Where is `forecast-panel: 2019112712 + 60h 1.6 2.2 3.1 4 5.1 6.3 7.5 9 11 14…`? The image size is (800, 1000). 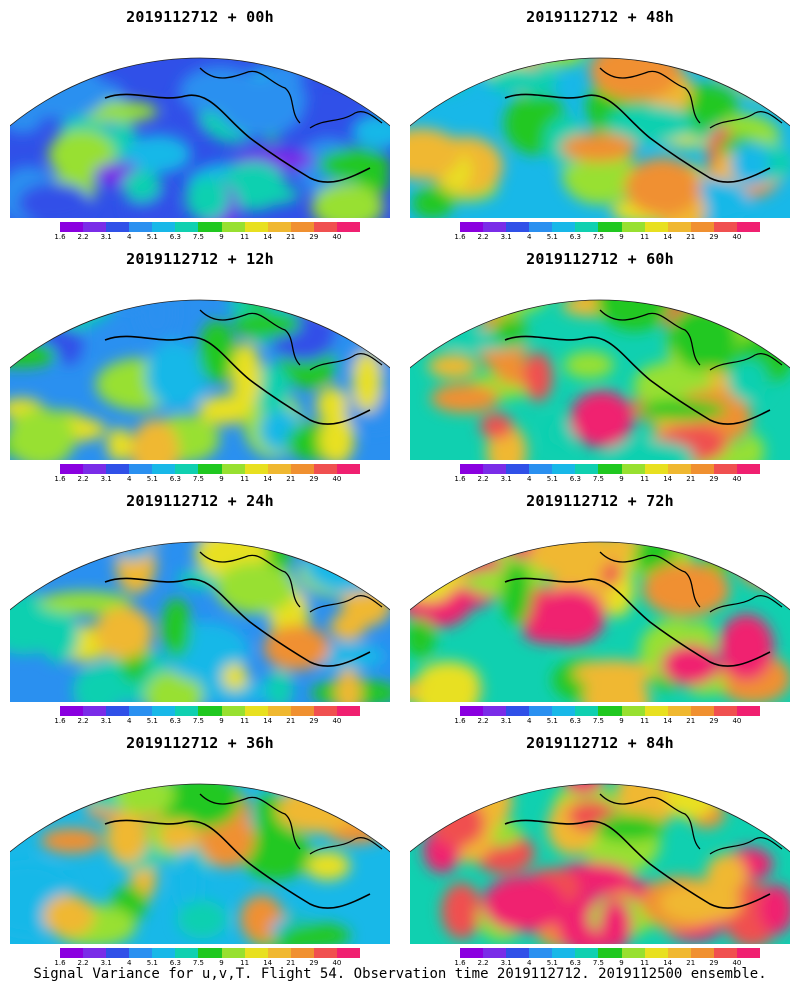
forecast-panel: 2019112712 + 60h 1.6 2.2 3.1 4 5.1 6.3 7.5 9 11 14… is located at coordinates (600, 363).